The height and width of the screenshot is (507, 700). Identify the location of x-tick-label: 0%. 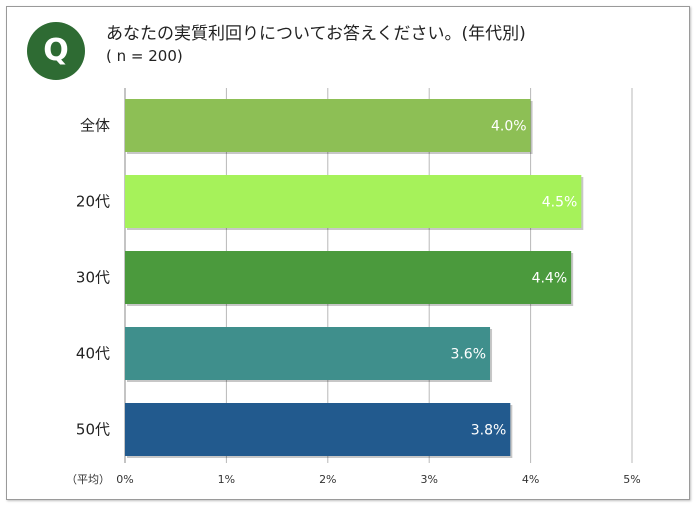
(124, 479).